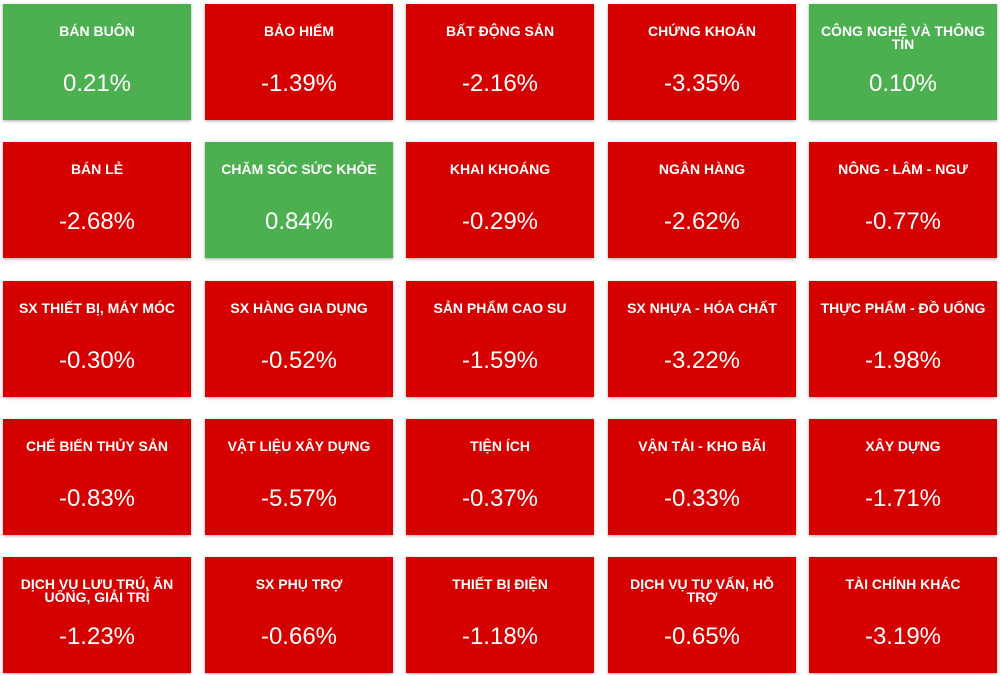  I want to click on sector-name: SX HÀNG GIA DỤNG, so click(299, 307).